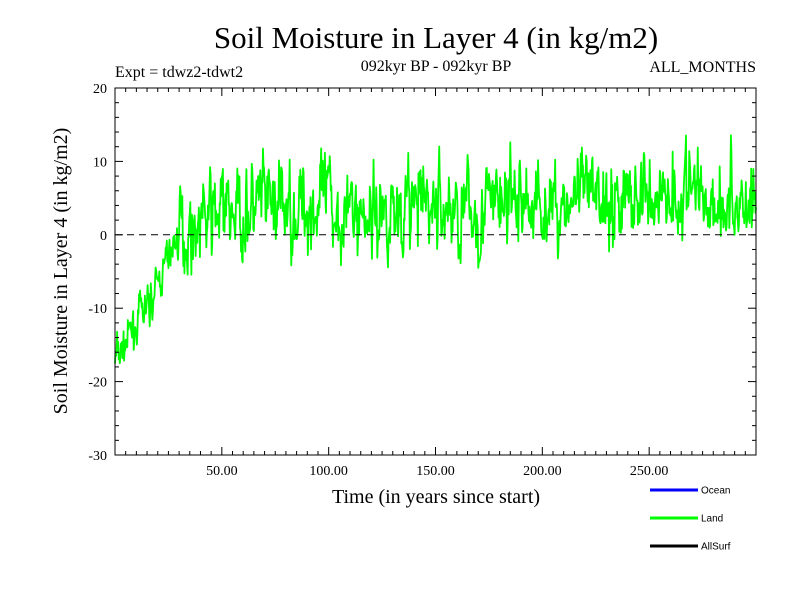  Describe the element at coordinates (97, 383) in the screenshot. I see `y-tick-label: -20` at that location.